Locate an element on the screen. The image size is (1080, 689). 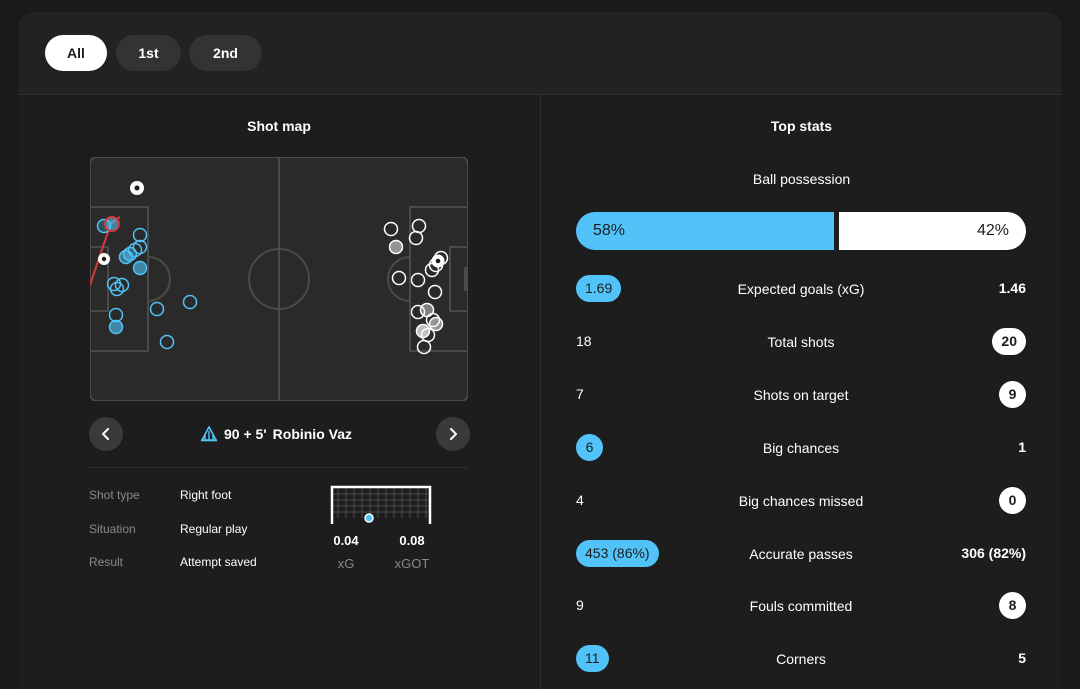
stat-label: Expected goals (xG) is located at coordinates (801, 289).